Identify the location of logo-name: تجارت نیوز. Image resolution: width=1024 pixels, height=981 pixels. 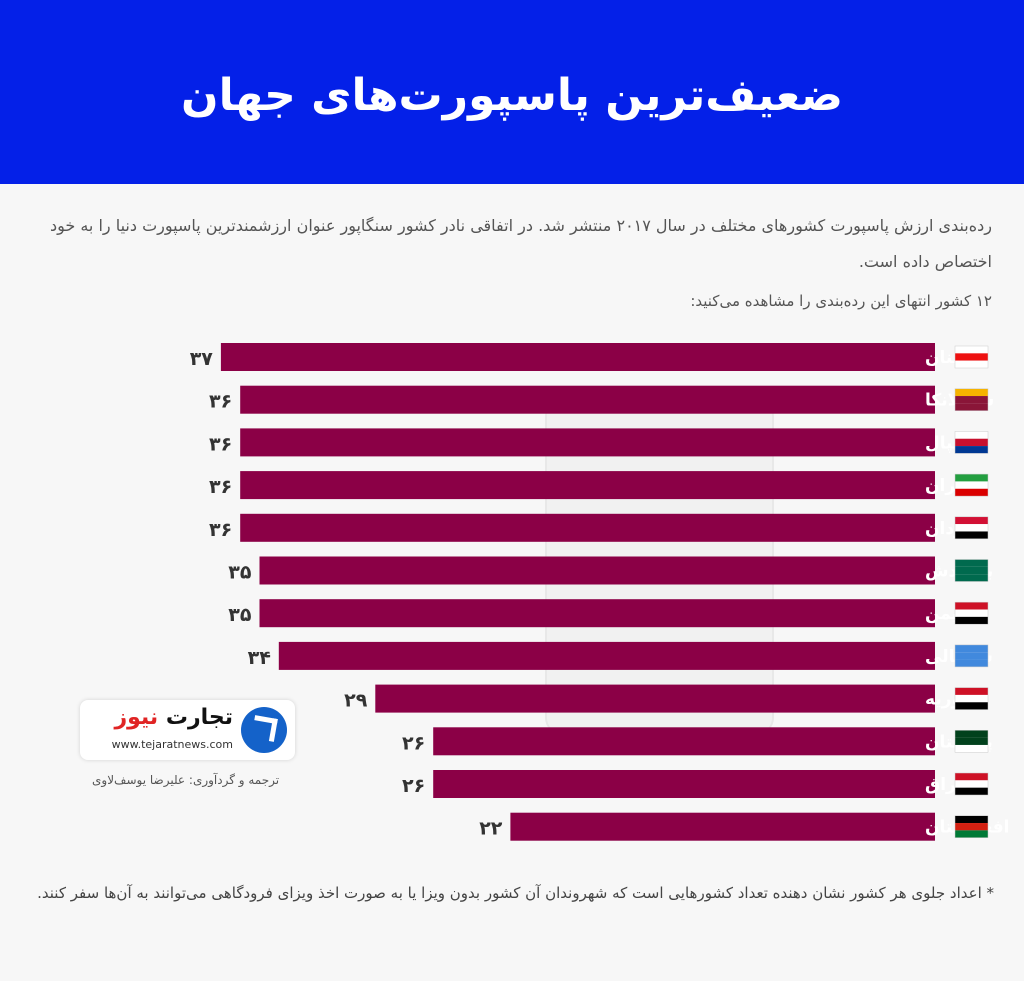
(173, 717).